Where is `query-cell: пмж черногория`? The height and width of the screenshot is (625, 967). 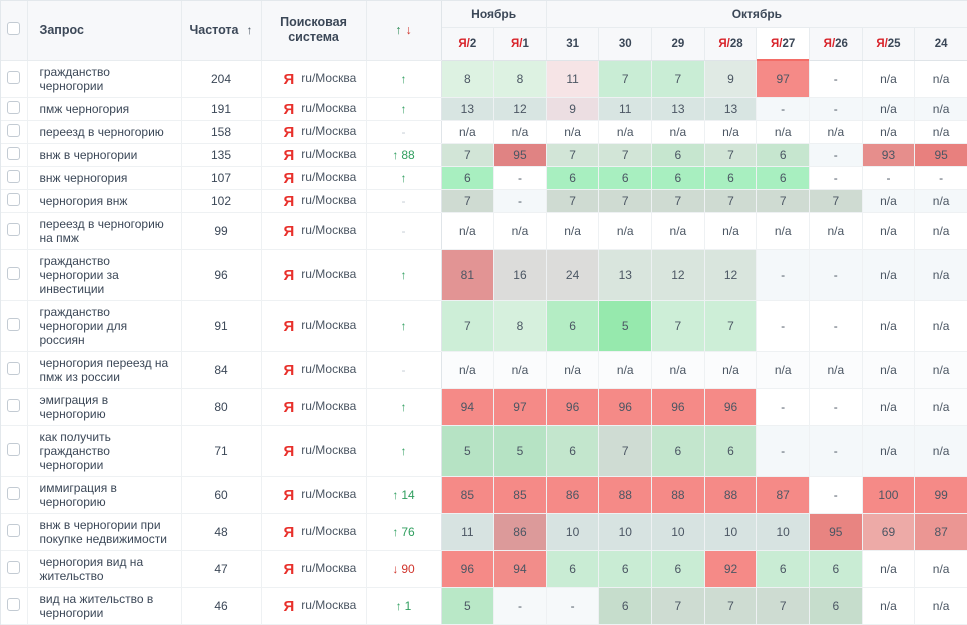 query-cell: пмж черногория is located at coordinates (104, 109).